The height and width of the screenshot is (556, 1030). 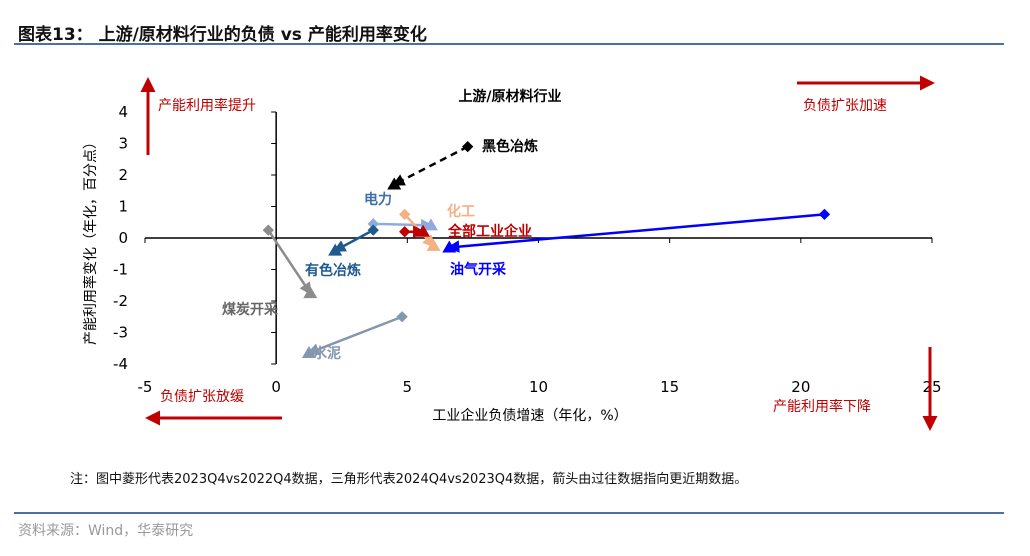 I want to click on y-tick-label: 1, so click(x=123, y=207).